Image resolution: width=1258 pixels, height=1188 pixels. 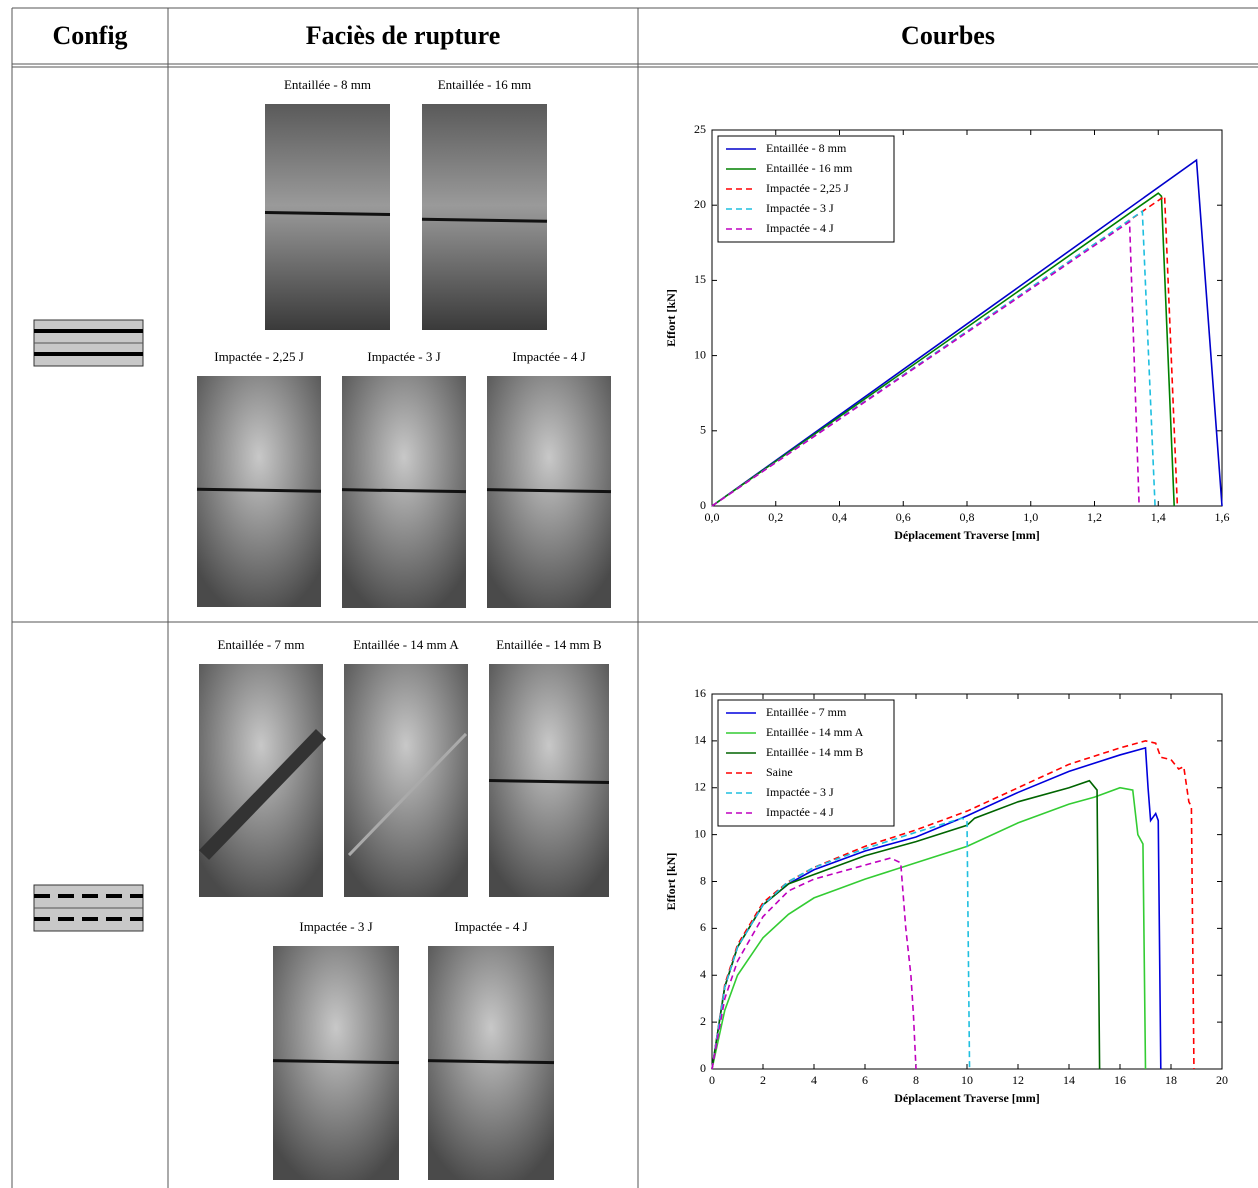 I want to click on photo-label: Impactée - 2,25 J, so click(x=259, y=356).